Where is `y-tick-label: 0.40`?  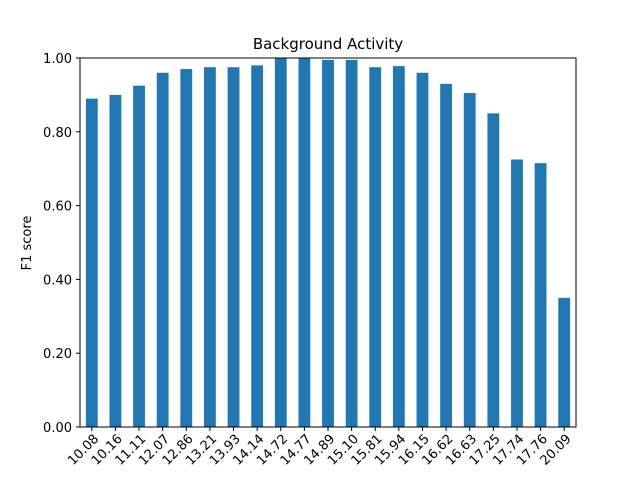
y-tick-label: 0.40 is located at coordinates (57, 280).